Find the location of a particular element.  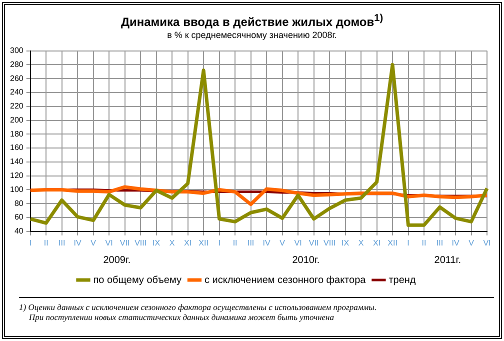

y-tick-label: 180 is located at coordinates (17, 133).